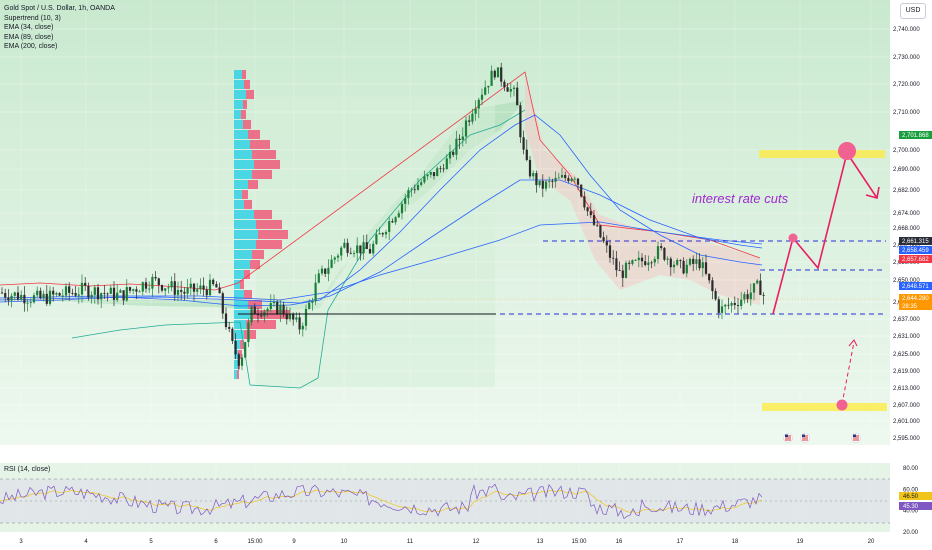  I want to click on symbol-title: Gold Spot / U.S. Dollar, 1h, OANDA, so click(59, 8).